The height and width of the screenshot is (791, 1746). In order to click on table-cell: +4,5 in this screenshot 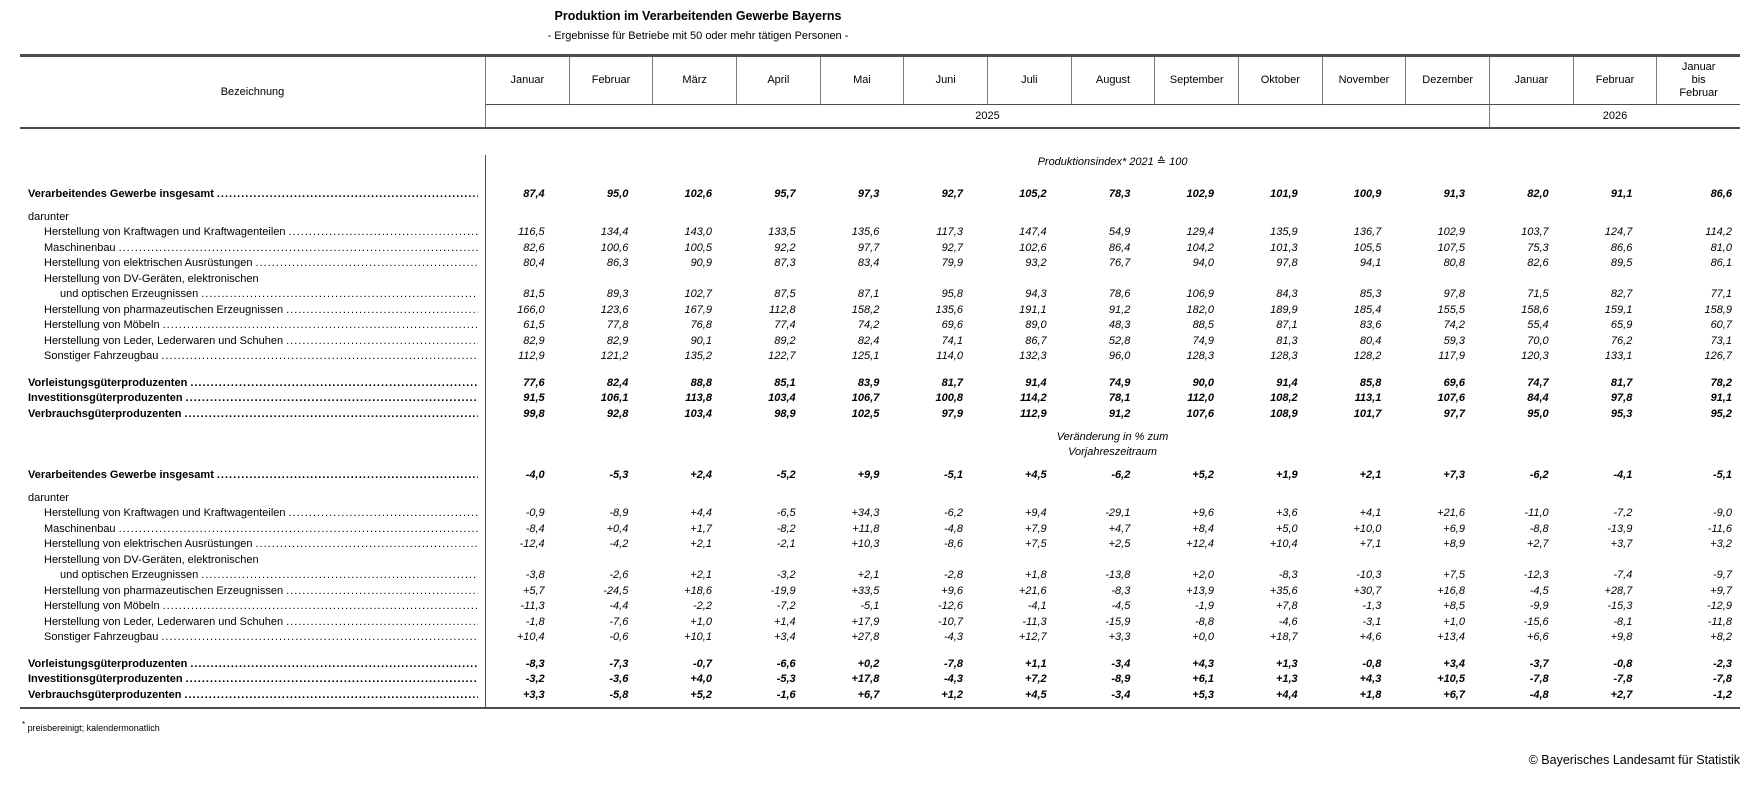, I will do `click(1035, 694)`.